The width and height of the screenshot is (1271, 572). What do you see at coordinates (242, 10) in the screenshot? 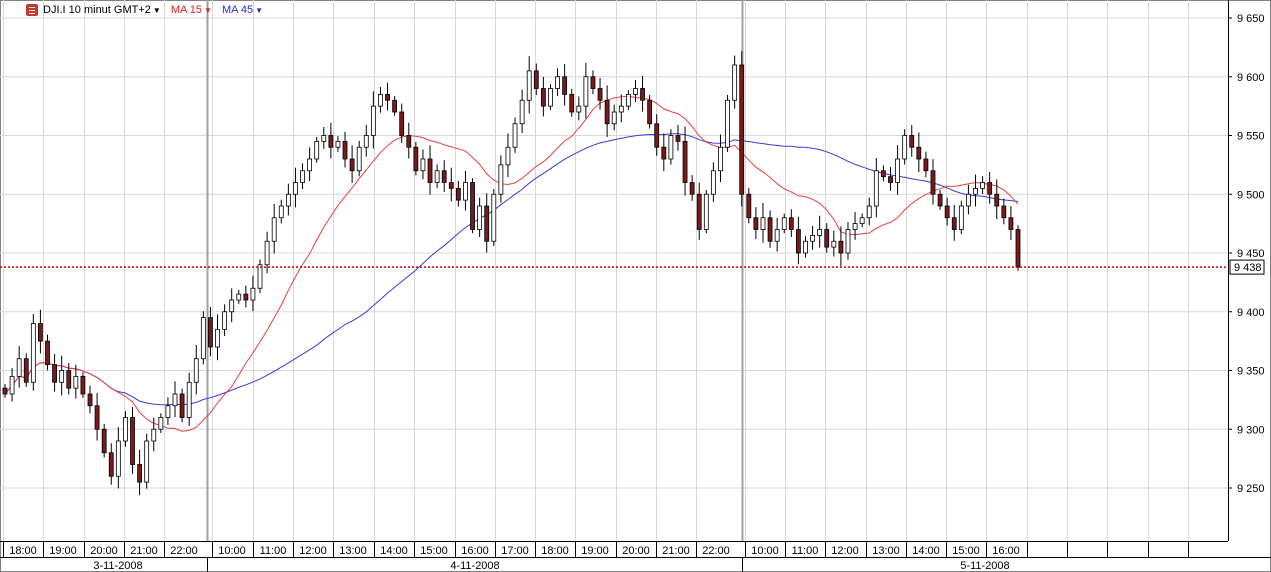
I see `ma-slow-selector: MA 45 ▼` at bounding box center [242, 10].